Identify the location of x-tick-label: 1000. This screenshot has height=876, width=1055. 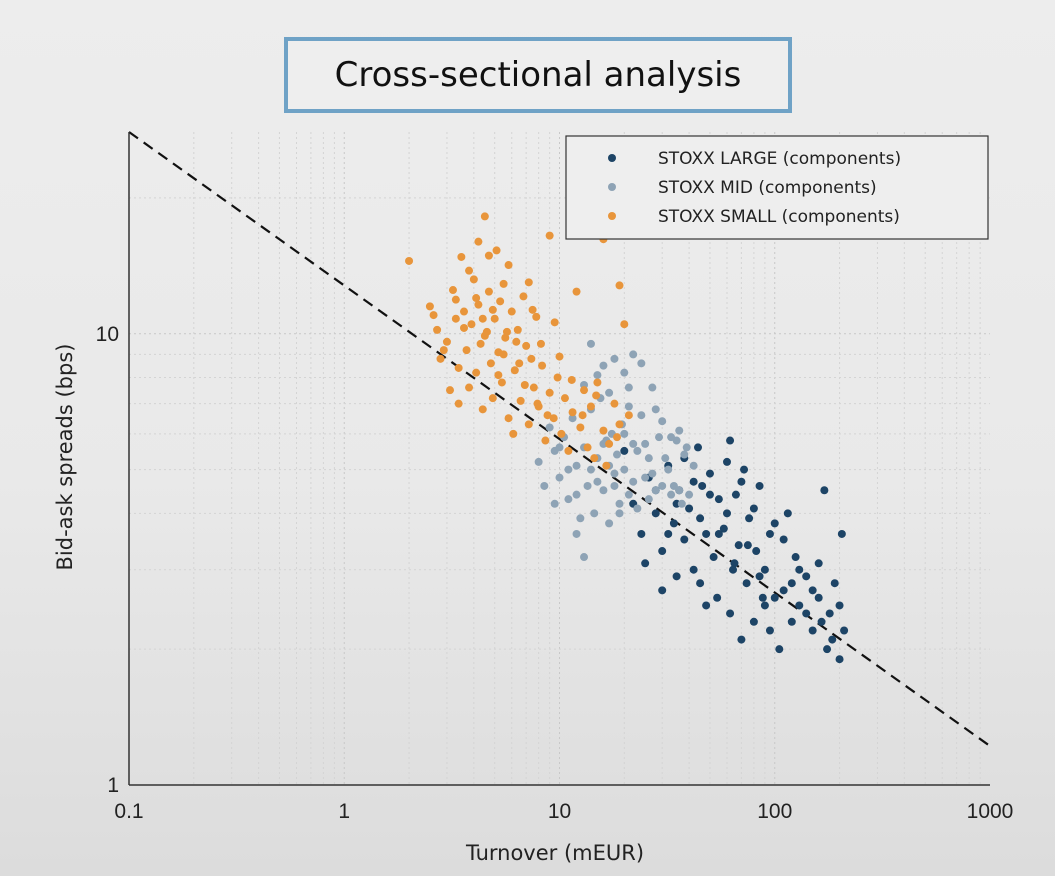
(990, 811).